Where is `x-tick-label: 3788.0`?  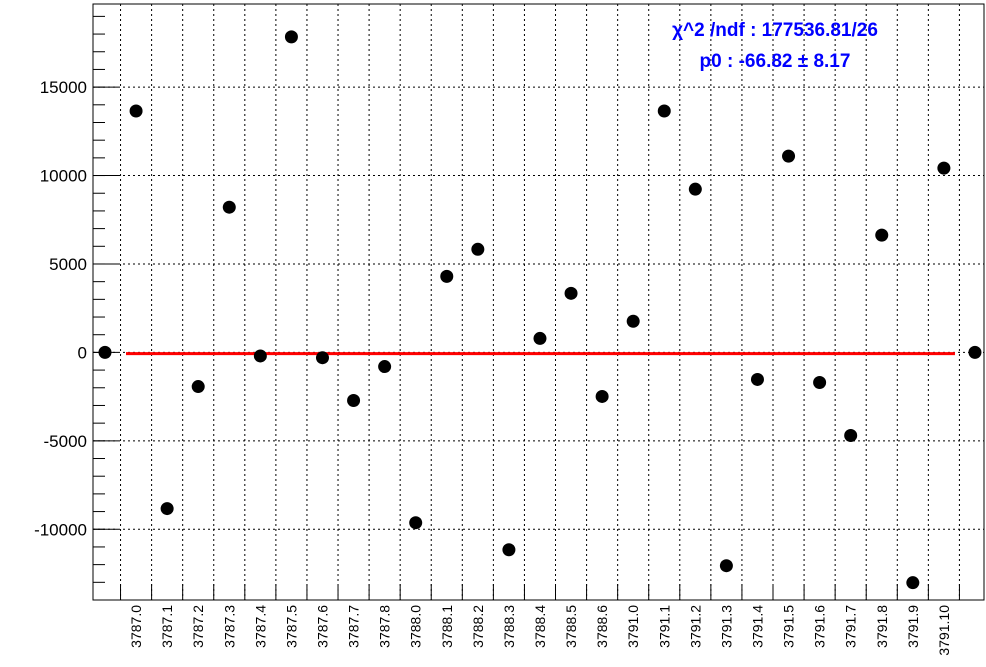 x-tick-label: 3788.0 is located at coordinates (416, 626).